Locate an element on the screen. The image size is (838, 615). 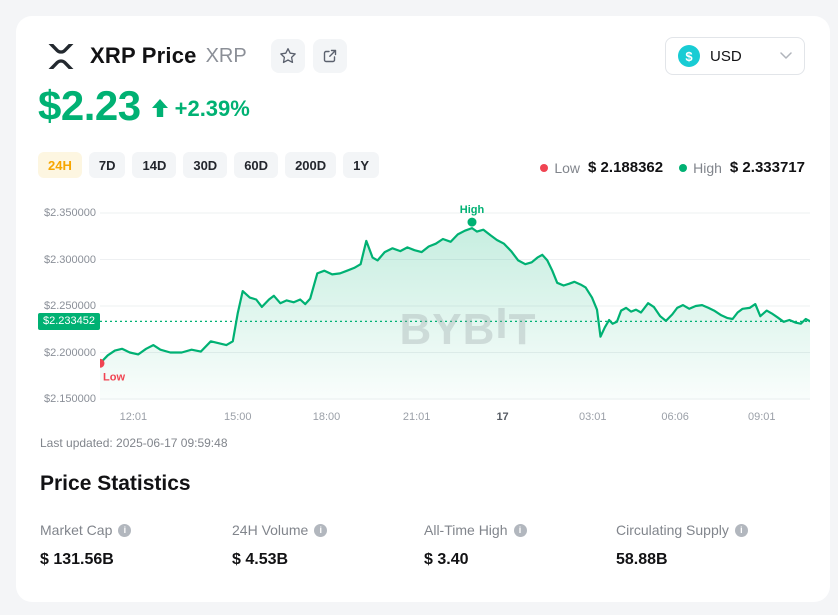
last-updated-text: Last updated: 2025-06-17 09:59:48 is located at coordinates (134, 443).